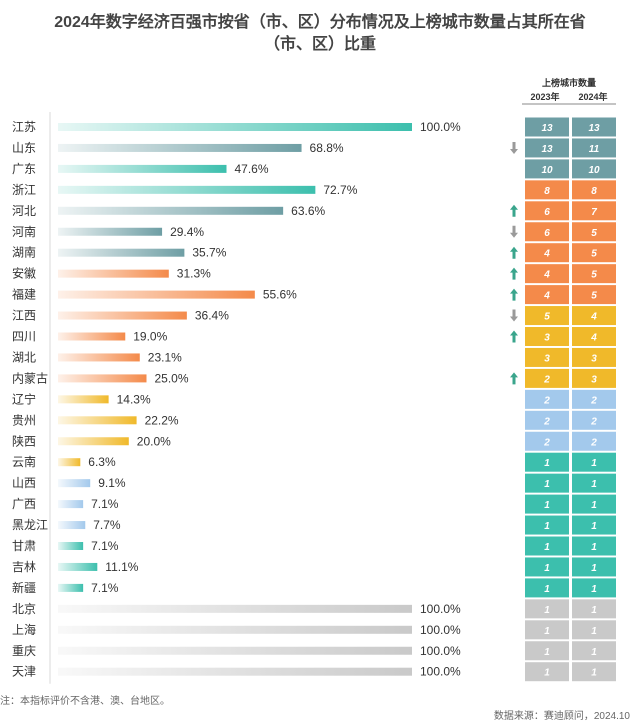 The height and width of the screenshot is (727, 640). What do you see at coordinates (24, 420) in the screenshot?
I see `category-label: 贵州` at bounding box center [24, 420].